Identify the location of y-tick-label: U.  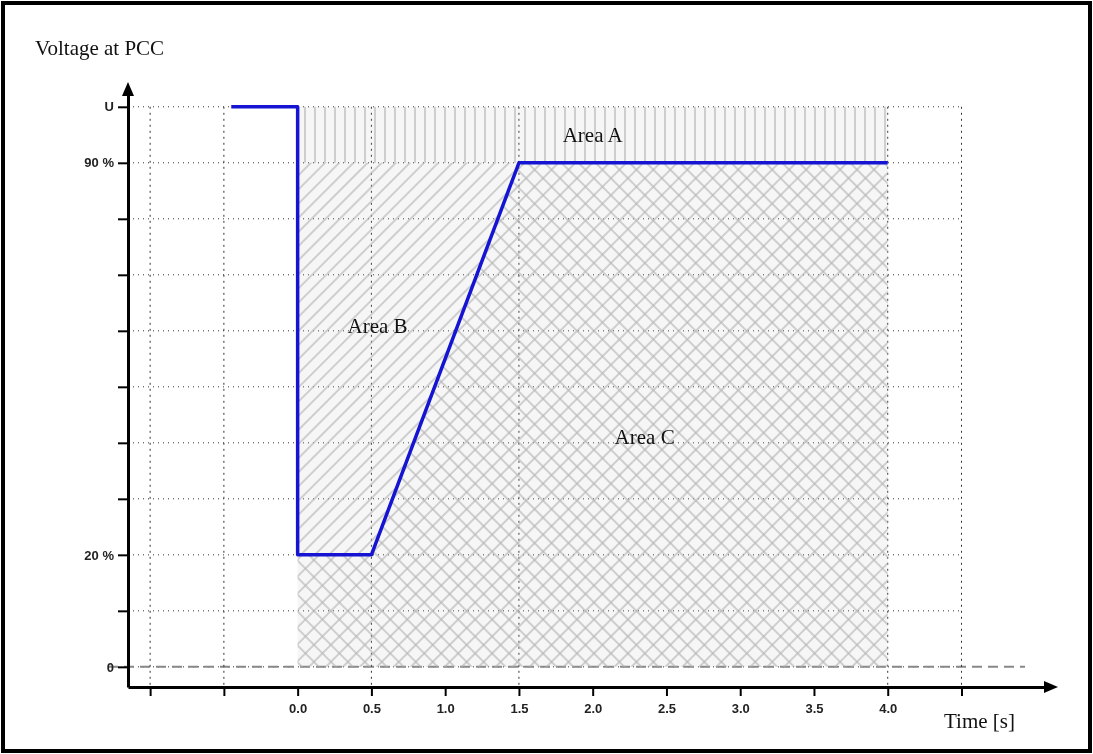
(109, 107).